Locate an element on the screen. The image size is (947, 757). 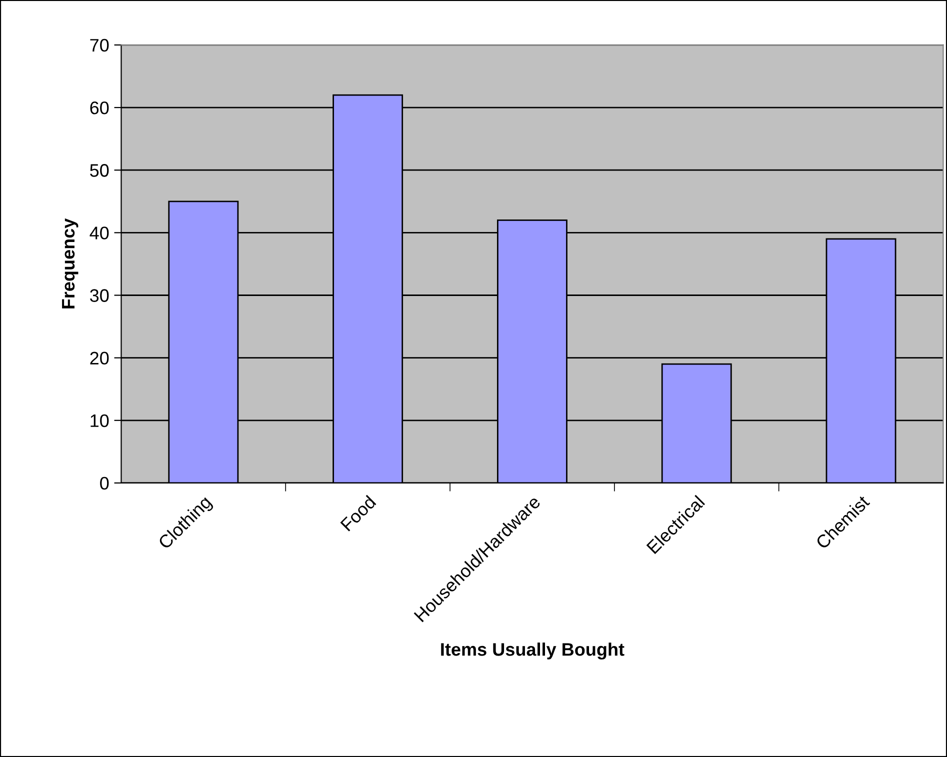
y-axis-title: Frequency is located at coordinates (70, 263).